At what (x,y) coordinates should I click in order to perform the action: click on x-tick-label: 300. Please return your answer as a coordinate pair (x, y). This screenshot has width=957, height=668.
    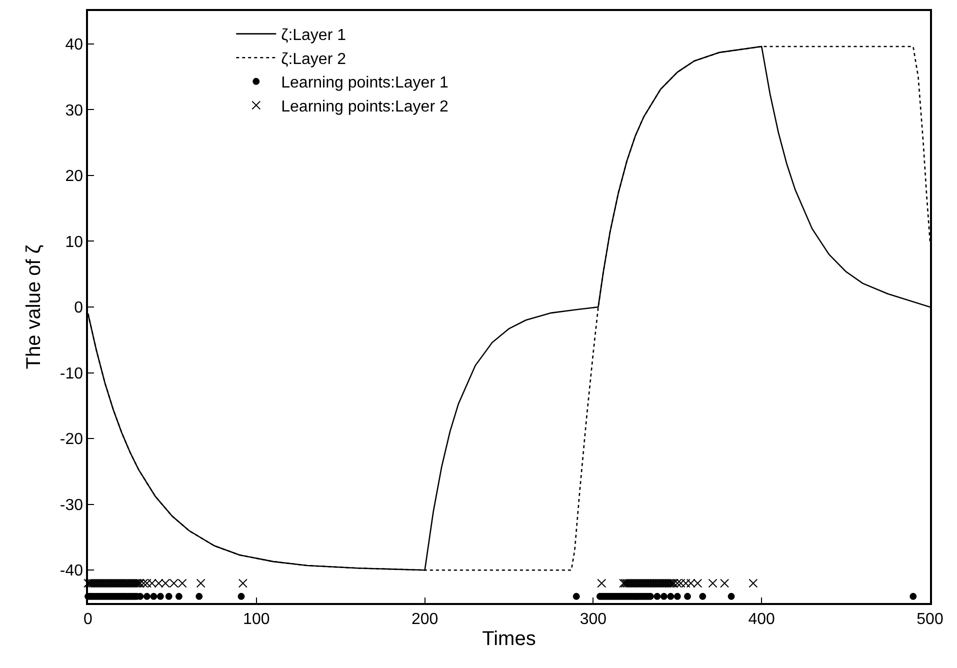
    Looking at the image, I should click on (593, 619).